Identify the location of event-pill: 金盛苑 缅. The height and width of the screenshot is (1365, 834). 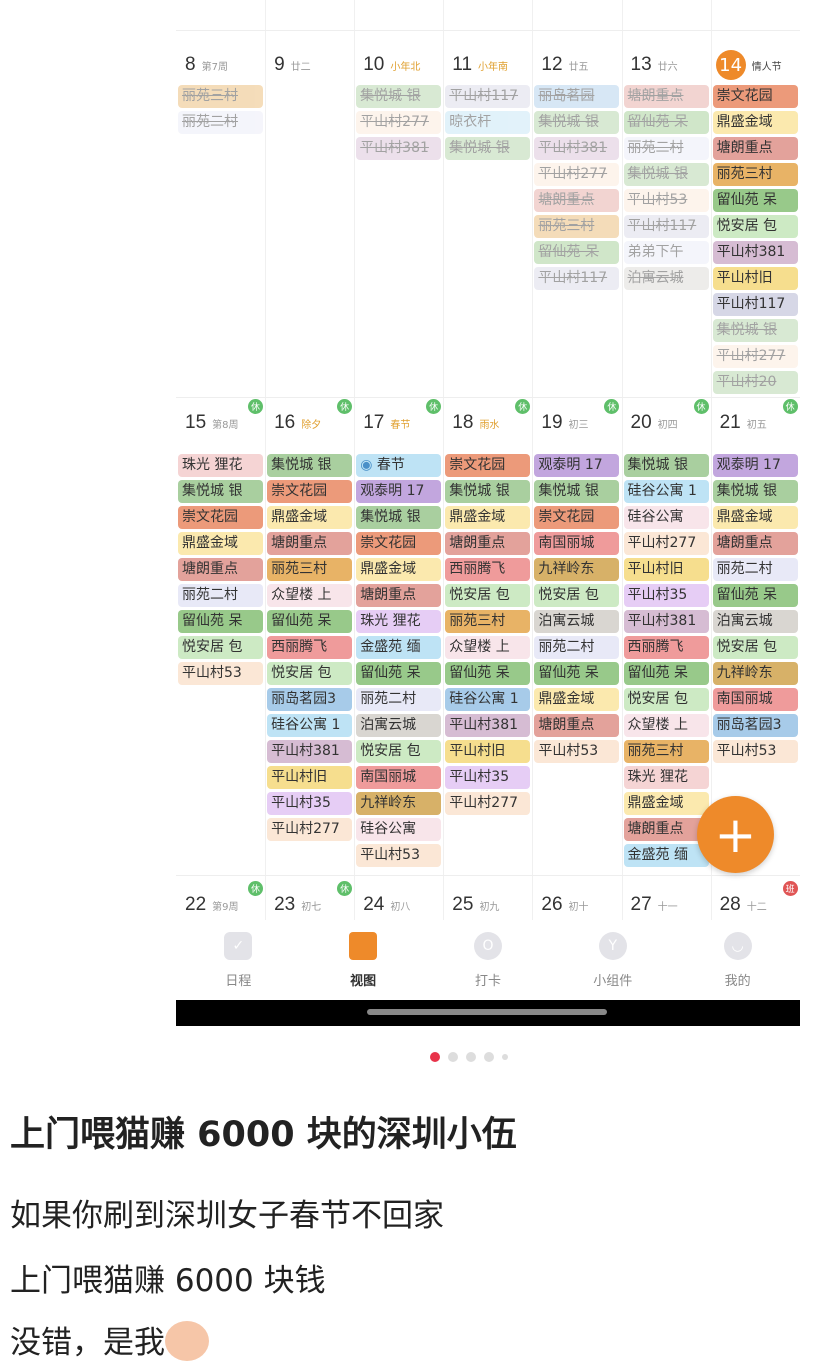
(666, 855).